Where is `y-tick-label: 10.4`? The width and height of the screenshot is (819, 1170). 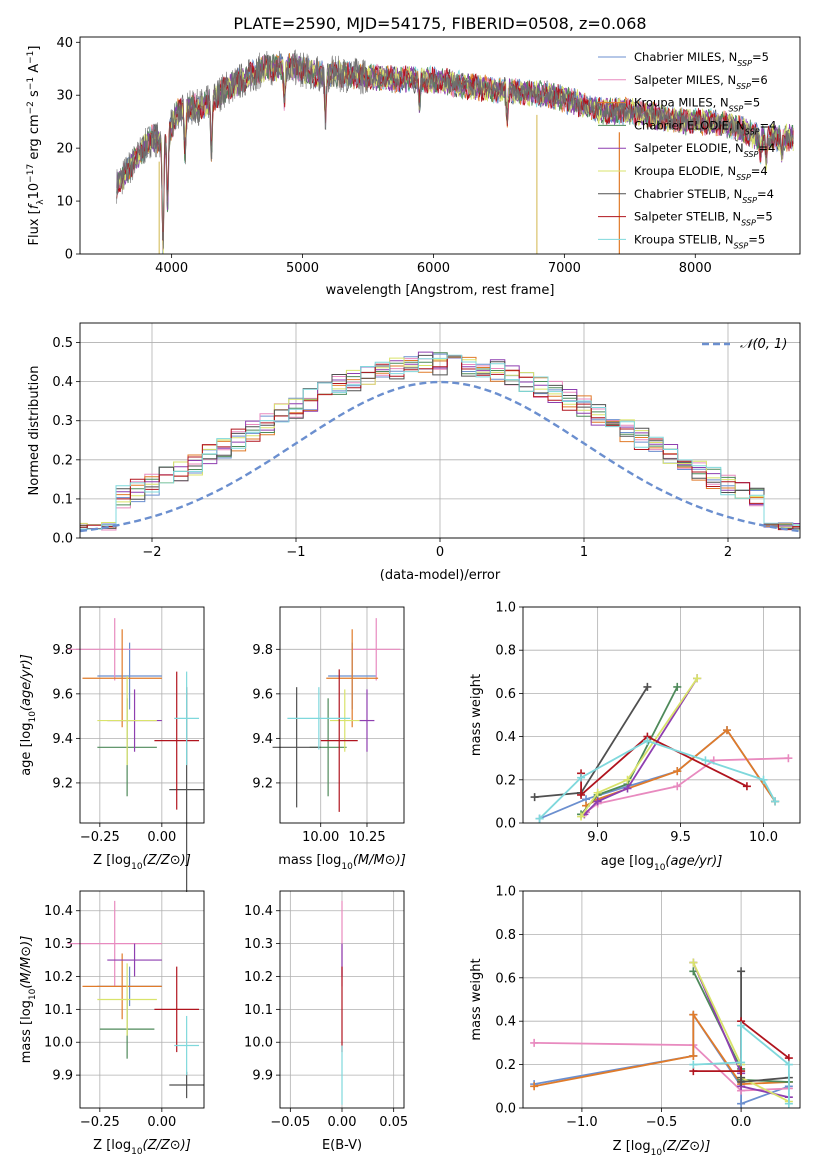
y-tick-label: 10.4 is located at coordinates (58, 911).